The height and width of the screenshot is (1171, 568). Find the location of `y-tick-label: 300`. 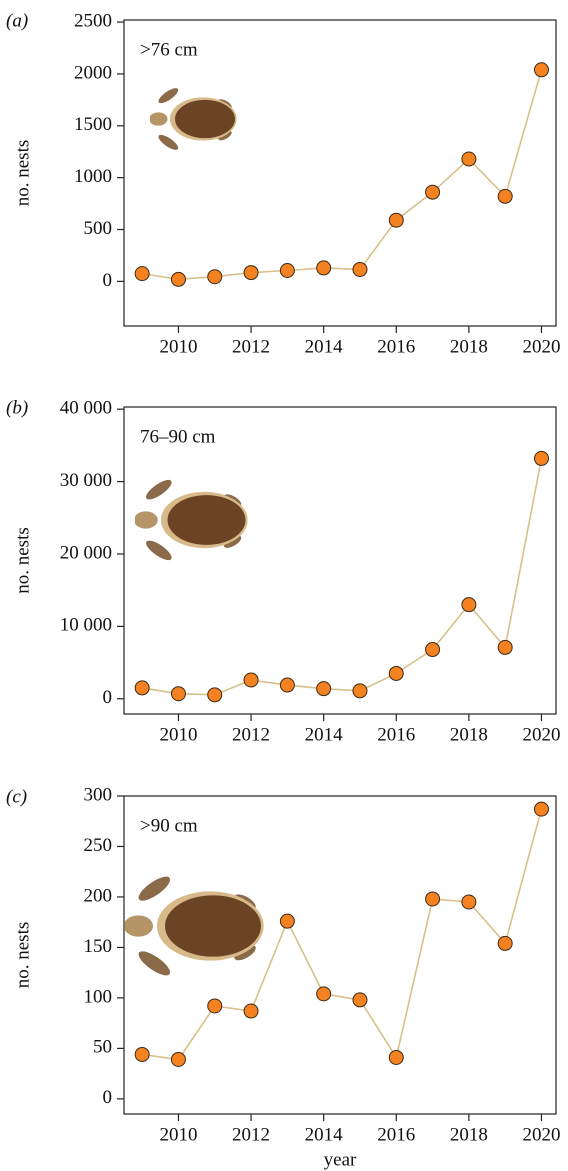

y-tick-label: 300 is located at coordinates (98, 794).